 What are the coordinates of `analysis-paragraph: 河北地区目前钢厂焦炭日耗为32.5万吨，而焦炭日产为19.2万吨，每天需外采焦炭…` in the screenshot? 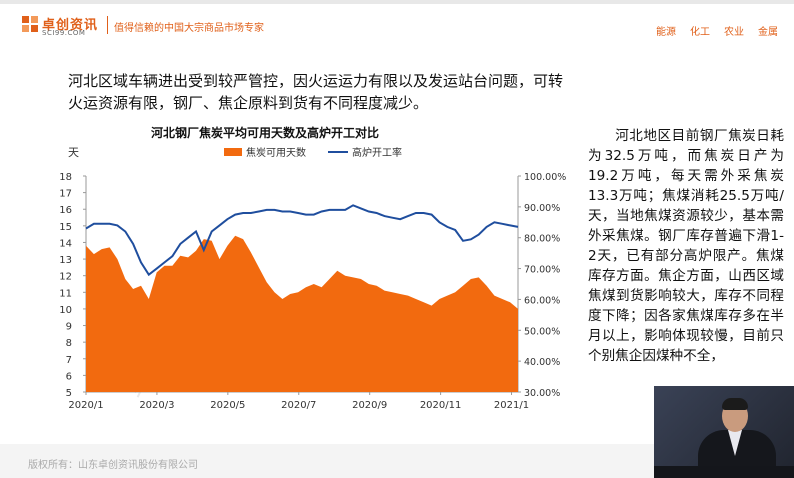 It's located at (686, 246).